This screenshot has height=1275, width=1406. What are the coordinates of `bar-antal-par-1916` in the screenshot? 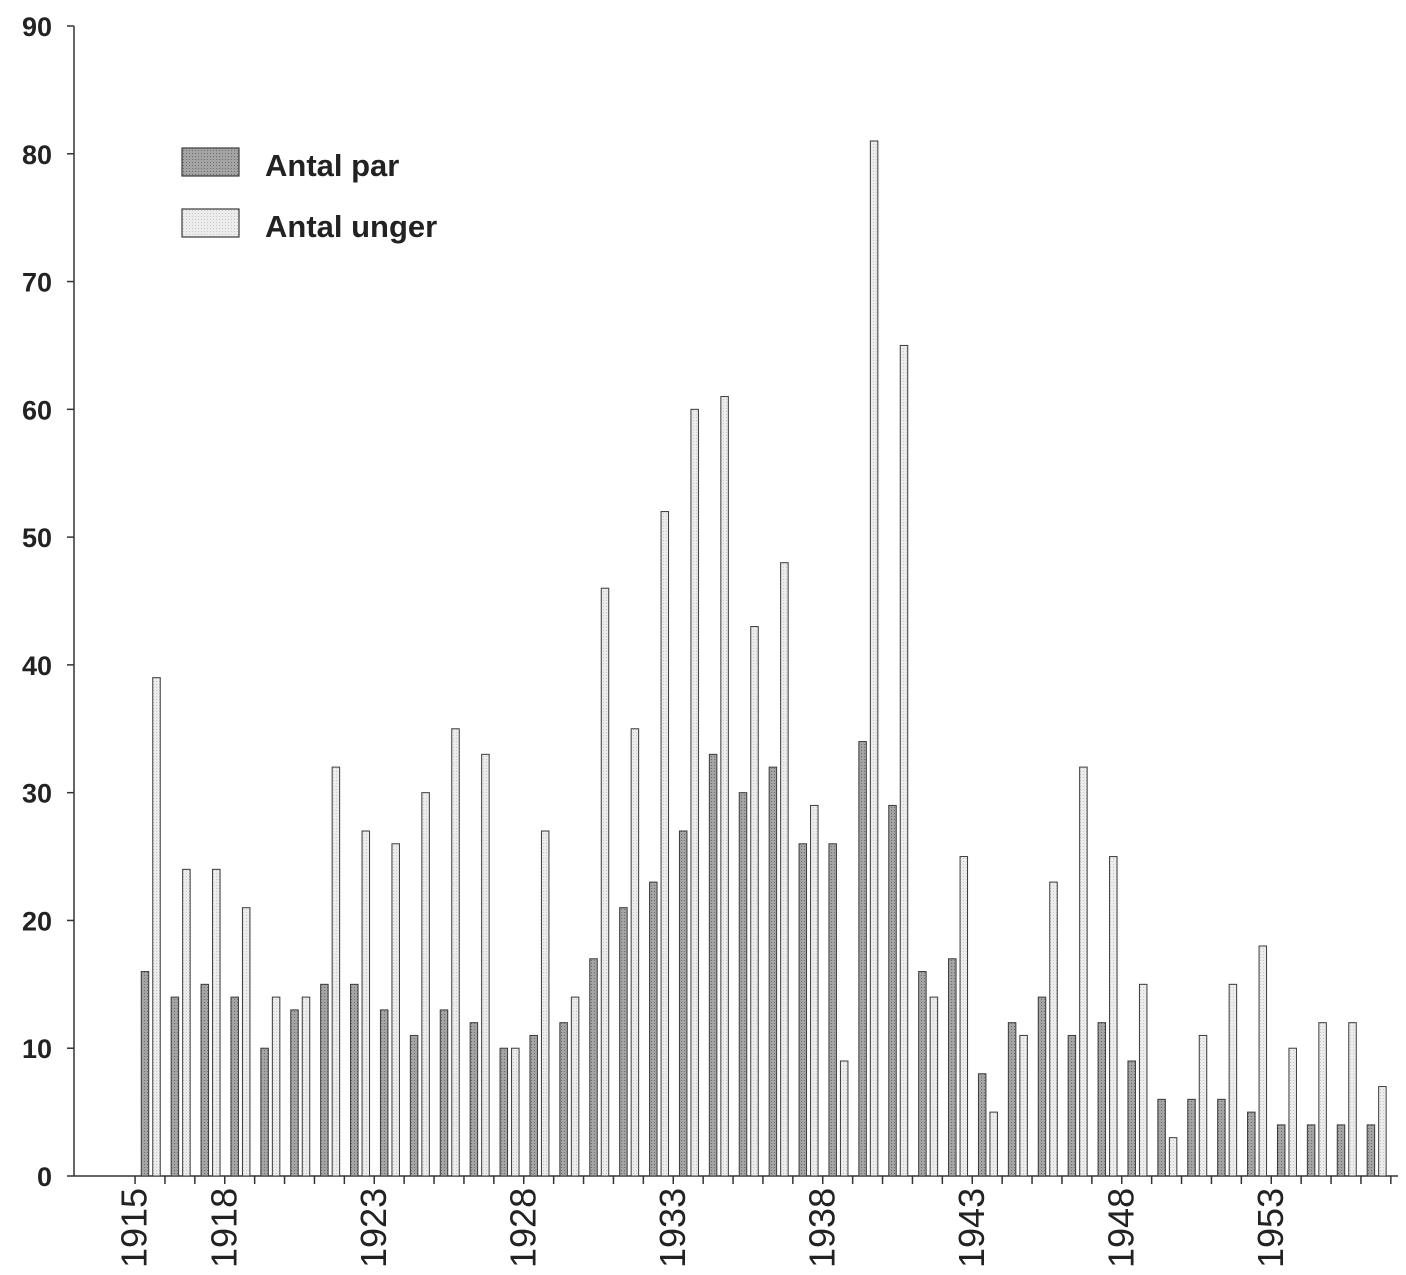 It's located at (175, 1086).